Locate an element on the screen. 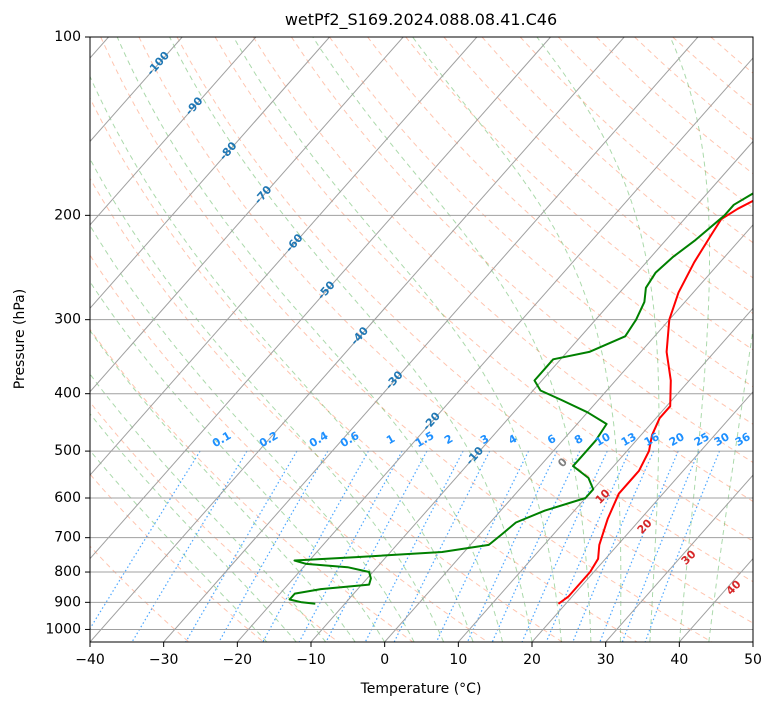  y-tick-label: 400 is located at coordinates (67, 394).